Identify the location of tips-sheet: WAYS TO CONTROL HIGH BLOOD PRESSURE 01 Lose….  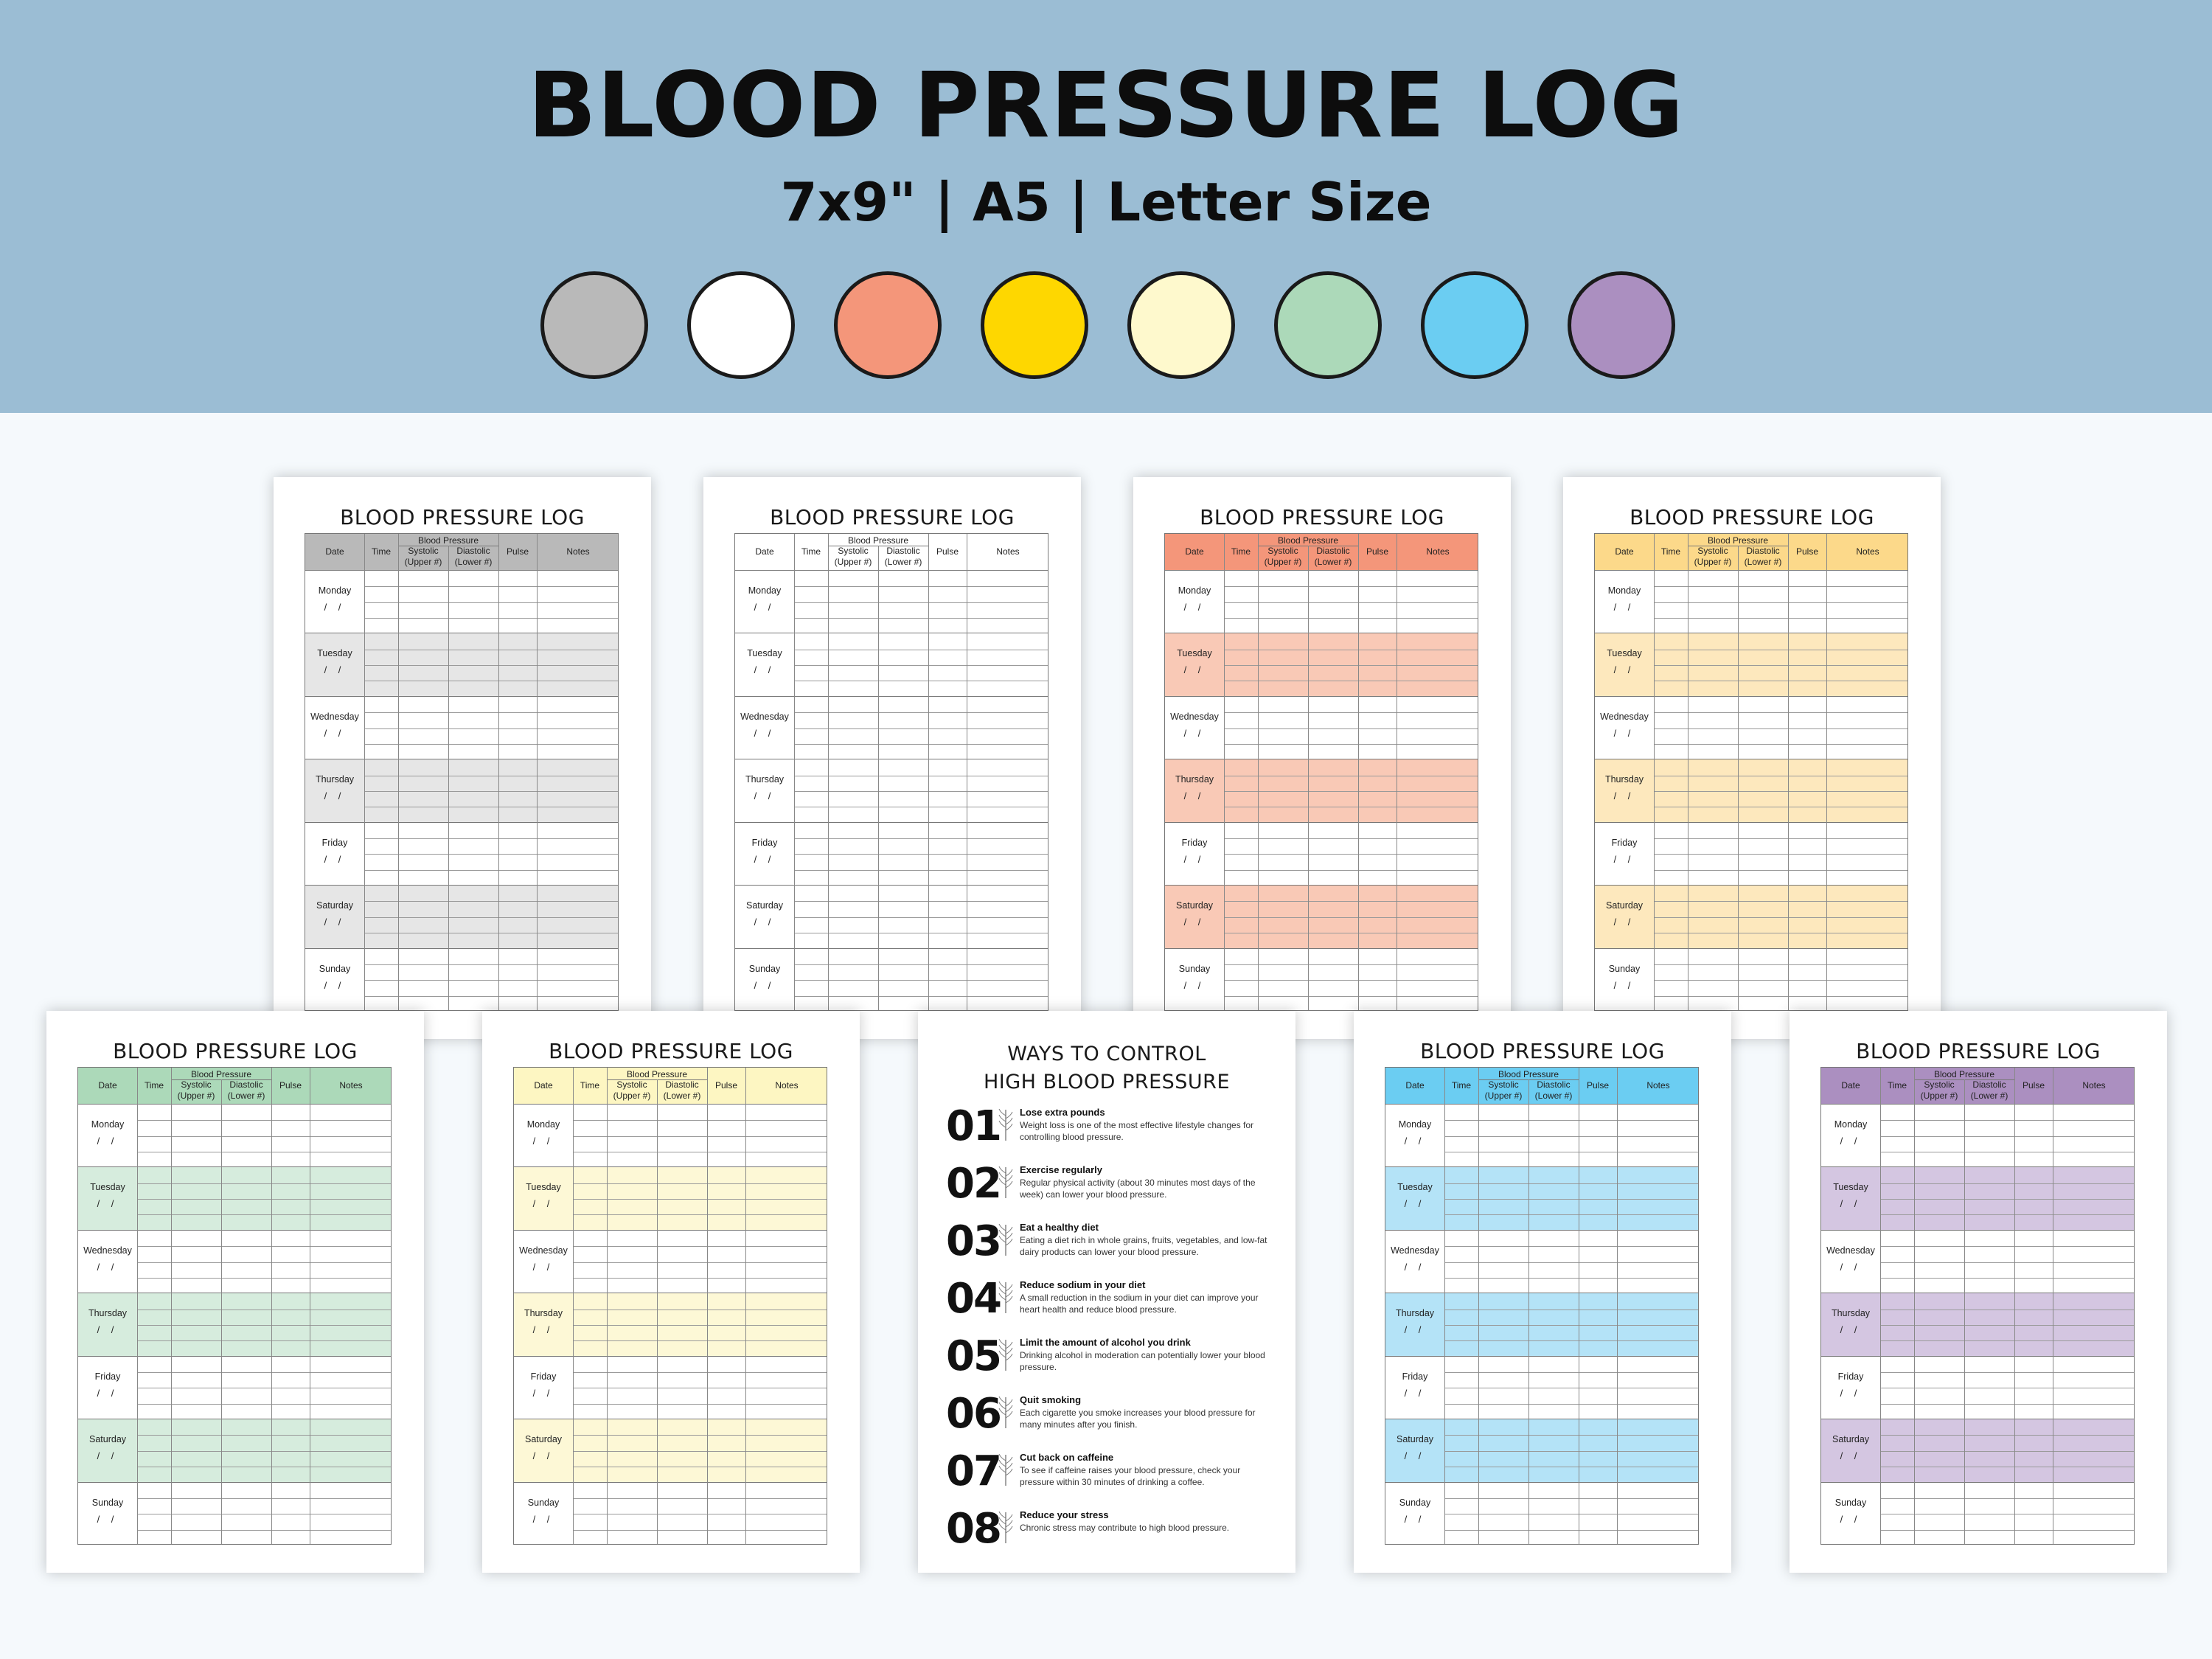
(1106, 1292).